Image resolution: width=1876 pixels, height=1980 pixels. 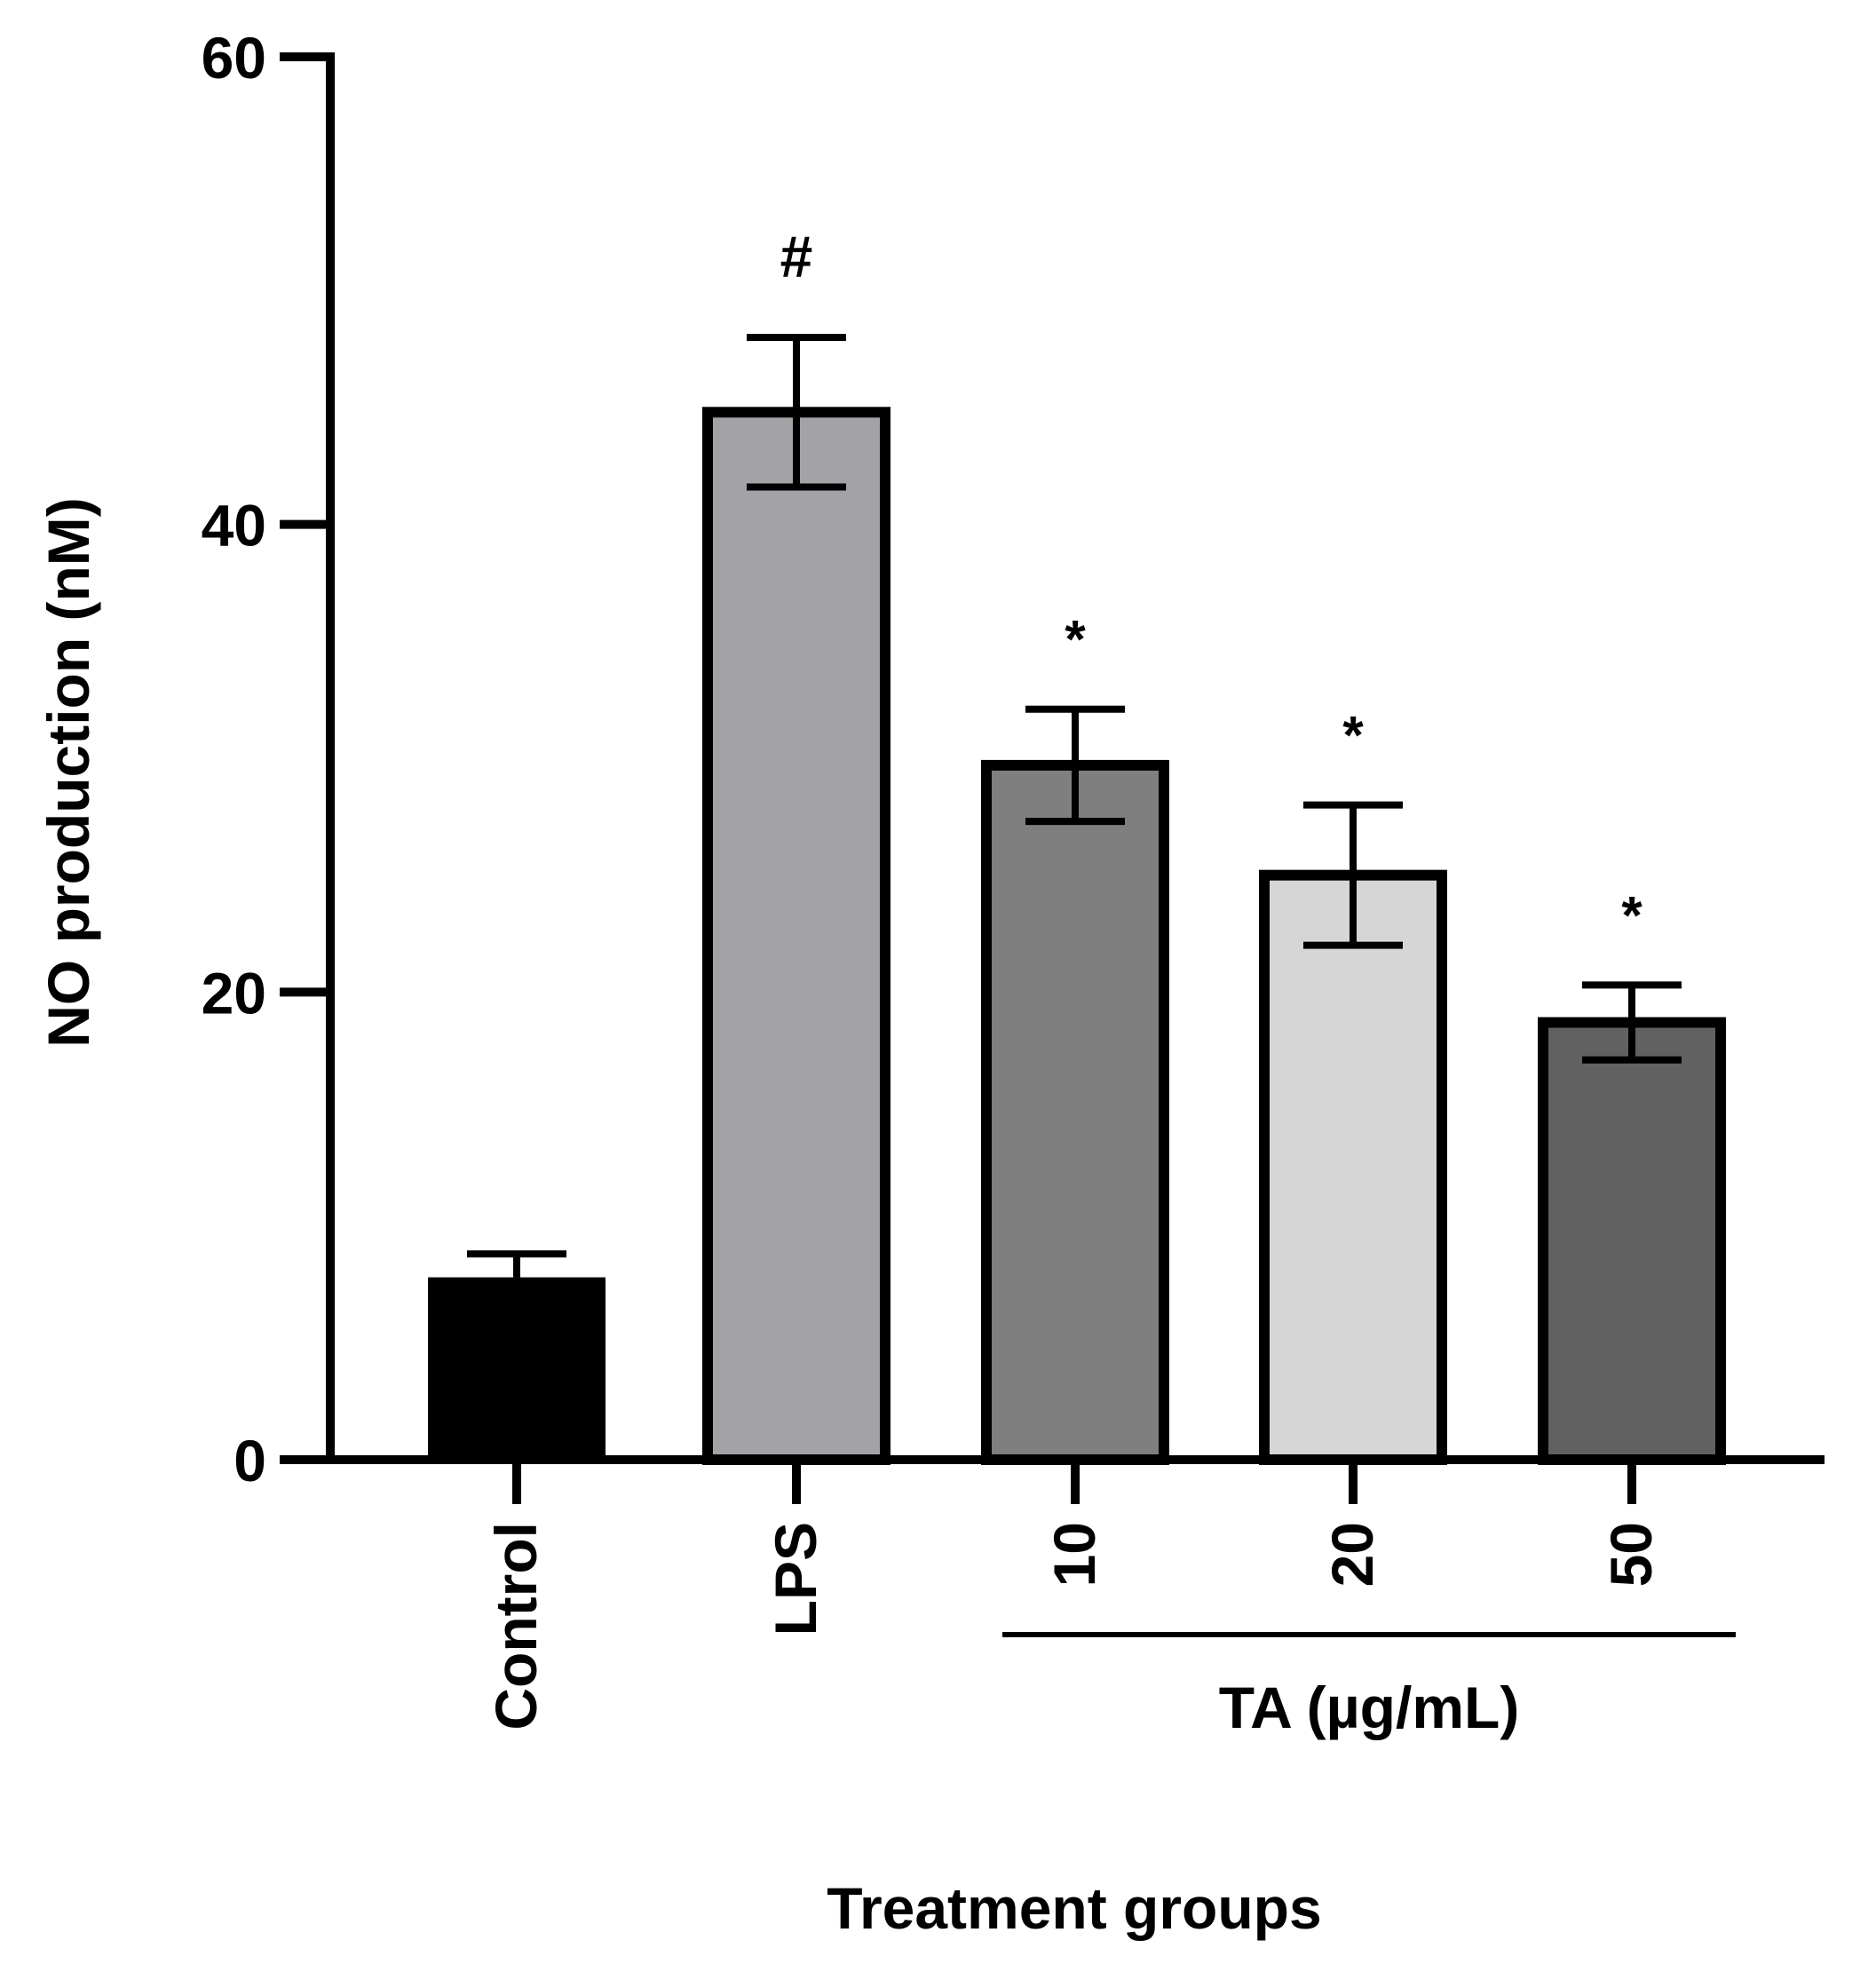 What do you see at coordinates (234, 526) in the screenshot?
I see `y-tick-label: 40` at bounding box center [234, 526].